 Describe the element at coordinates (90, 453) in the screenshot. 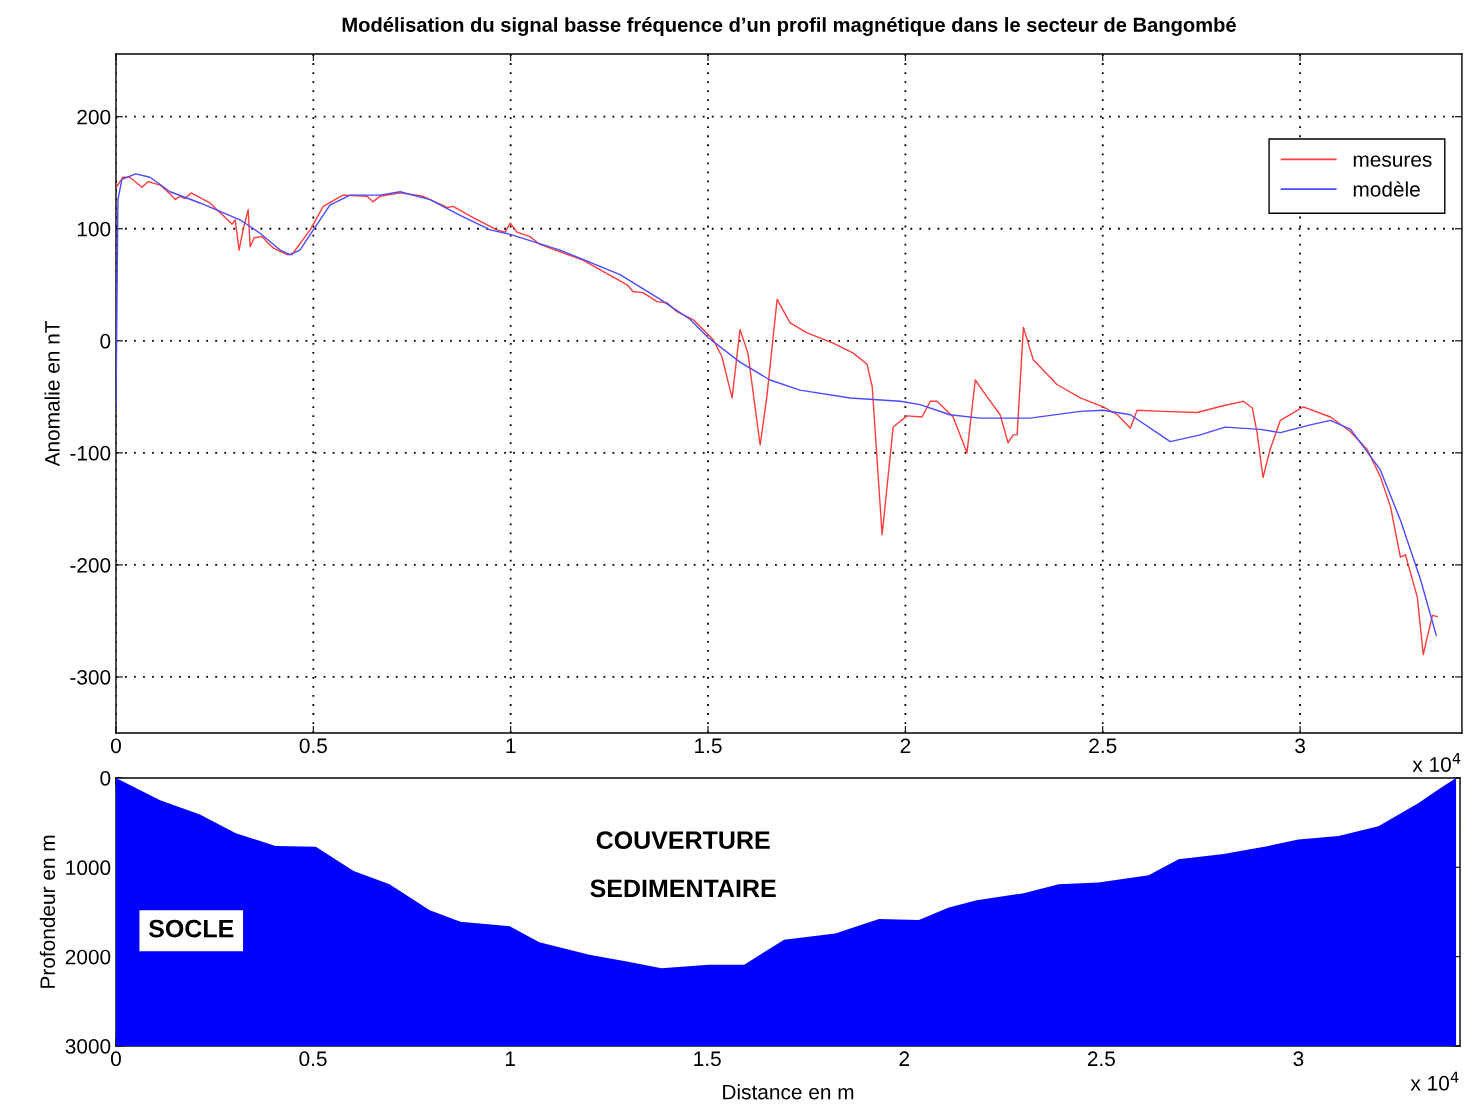

I see `y-tick-label: -100` at that location.